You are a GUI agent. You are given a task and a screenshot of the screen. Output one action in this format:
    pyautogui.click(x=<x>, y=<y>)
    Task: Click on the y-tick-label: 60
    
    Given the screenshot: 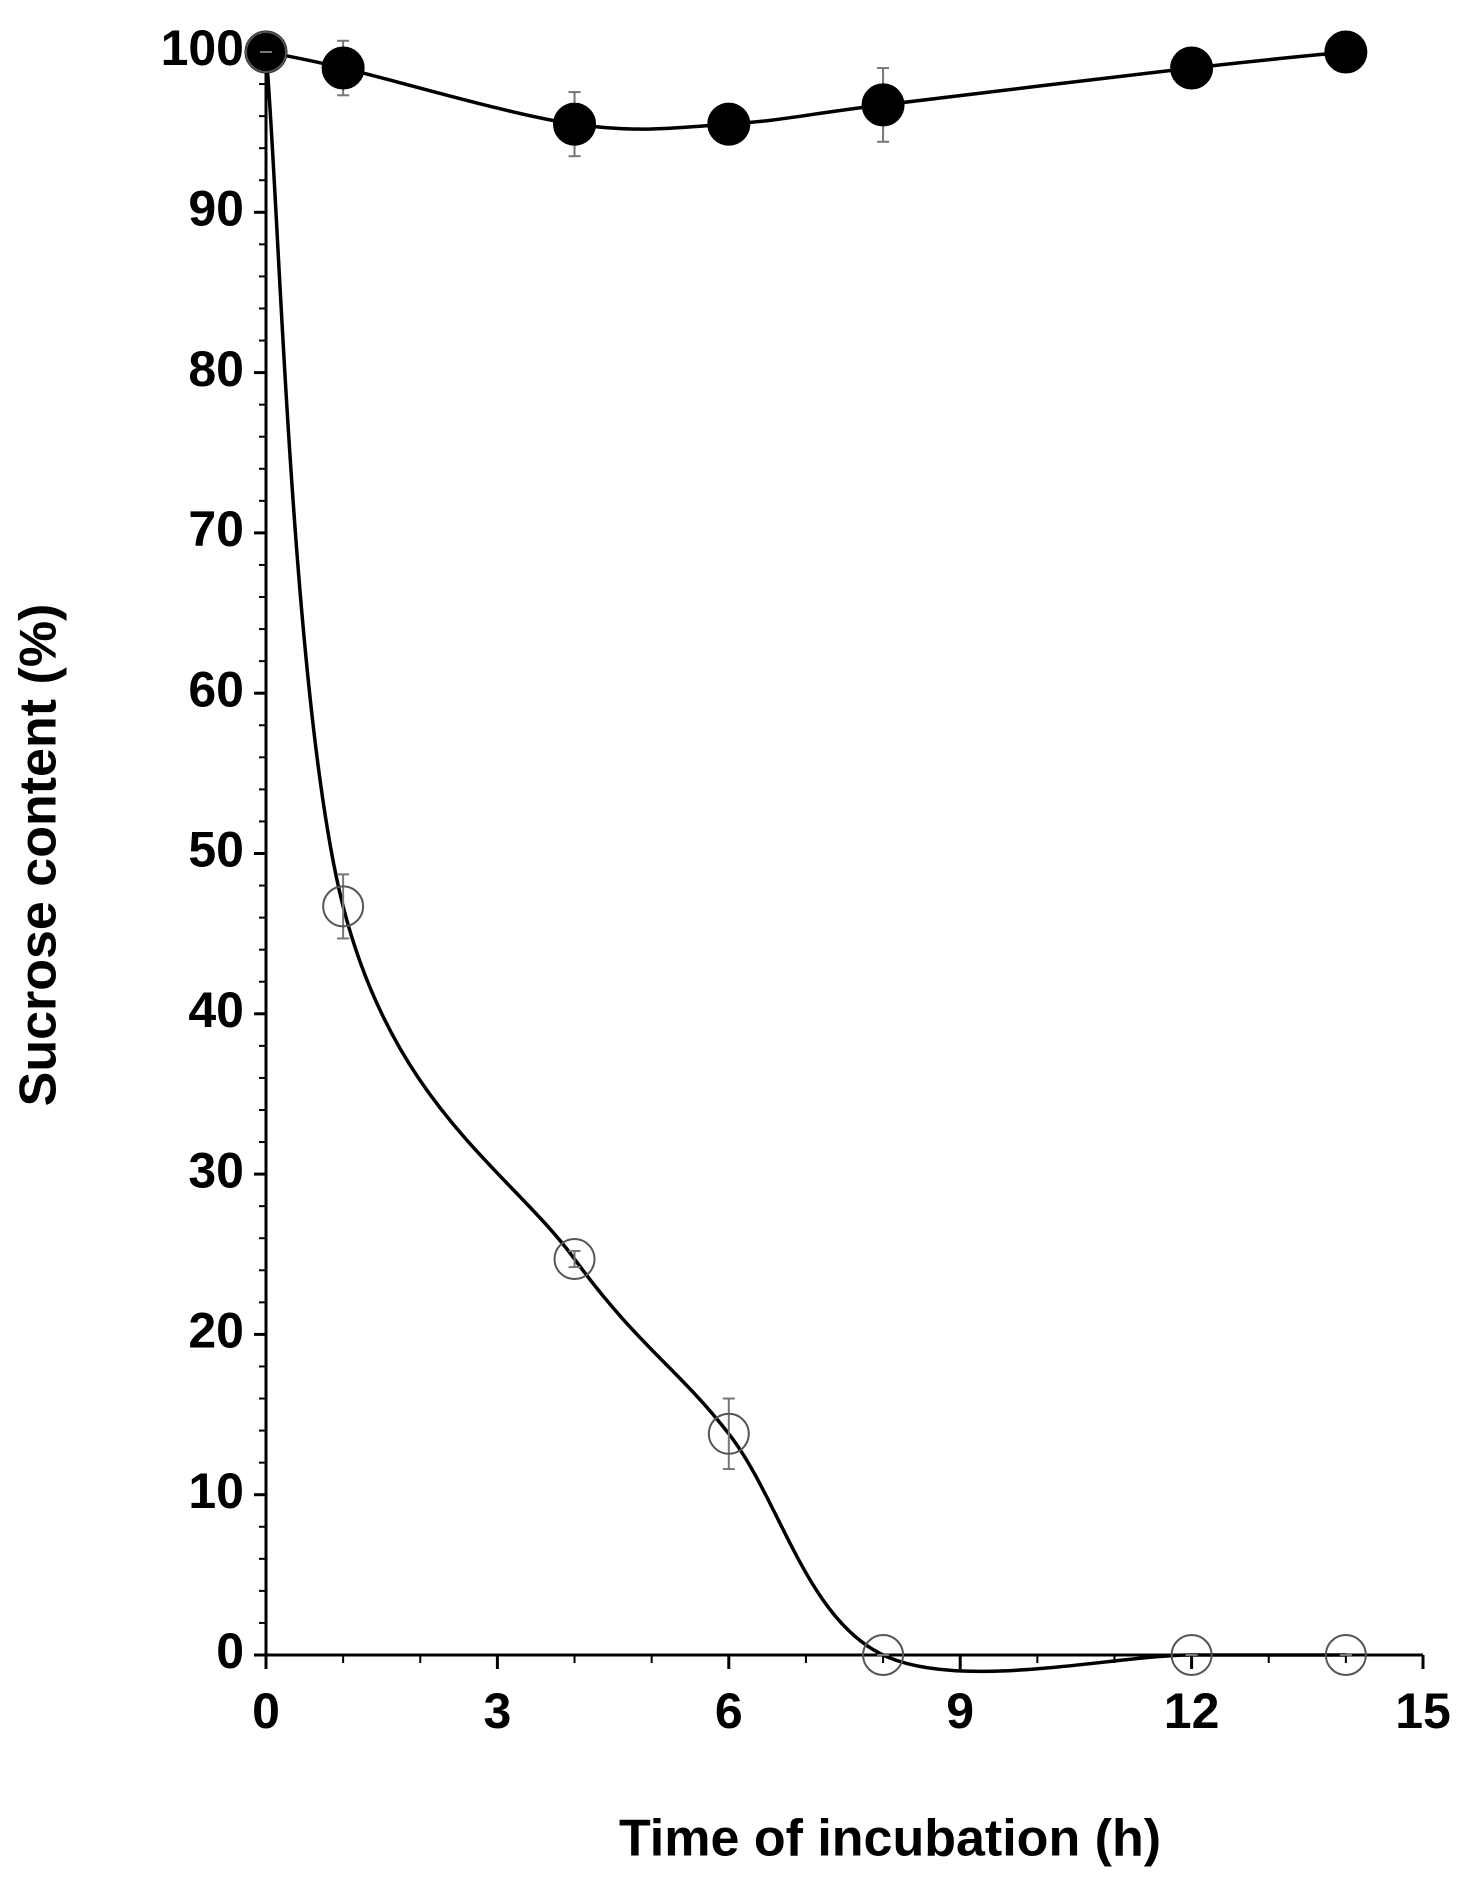 What is the action you would take?
    pyautogui.click(x=216, y=689)
    